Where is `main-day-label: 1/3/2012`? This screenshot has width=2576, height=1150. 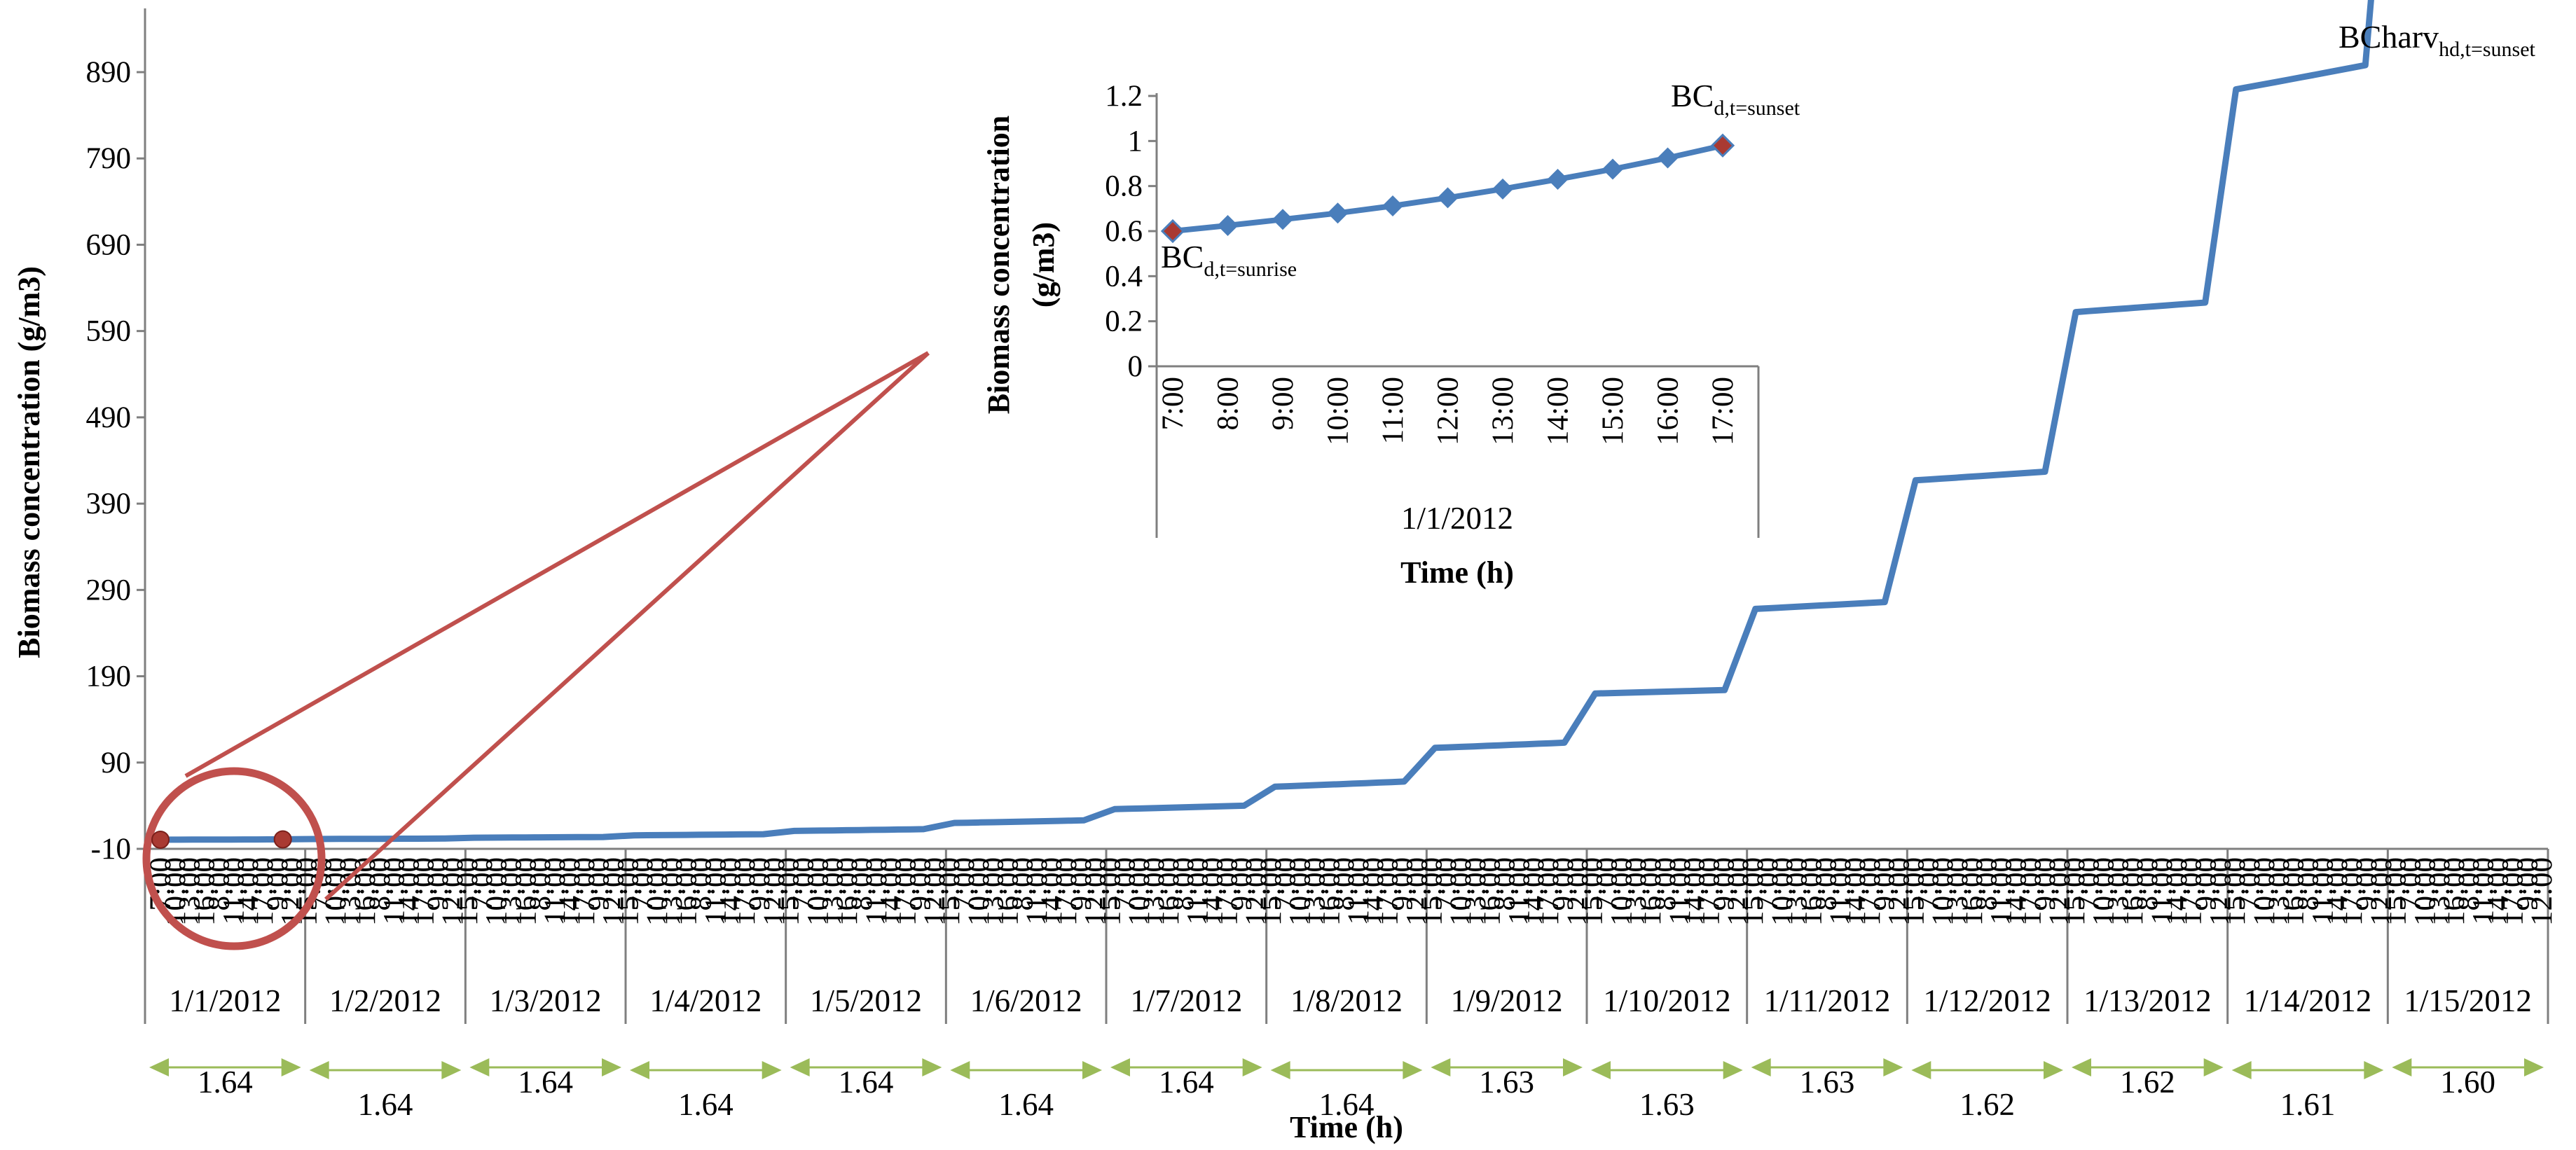 main-day-label: 1/3/2012 is located at coordinates (546, 1000).